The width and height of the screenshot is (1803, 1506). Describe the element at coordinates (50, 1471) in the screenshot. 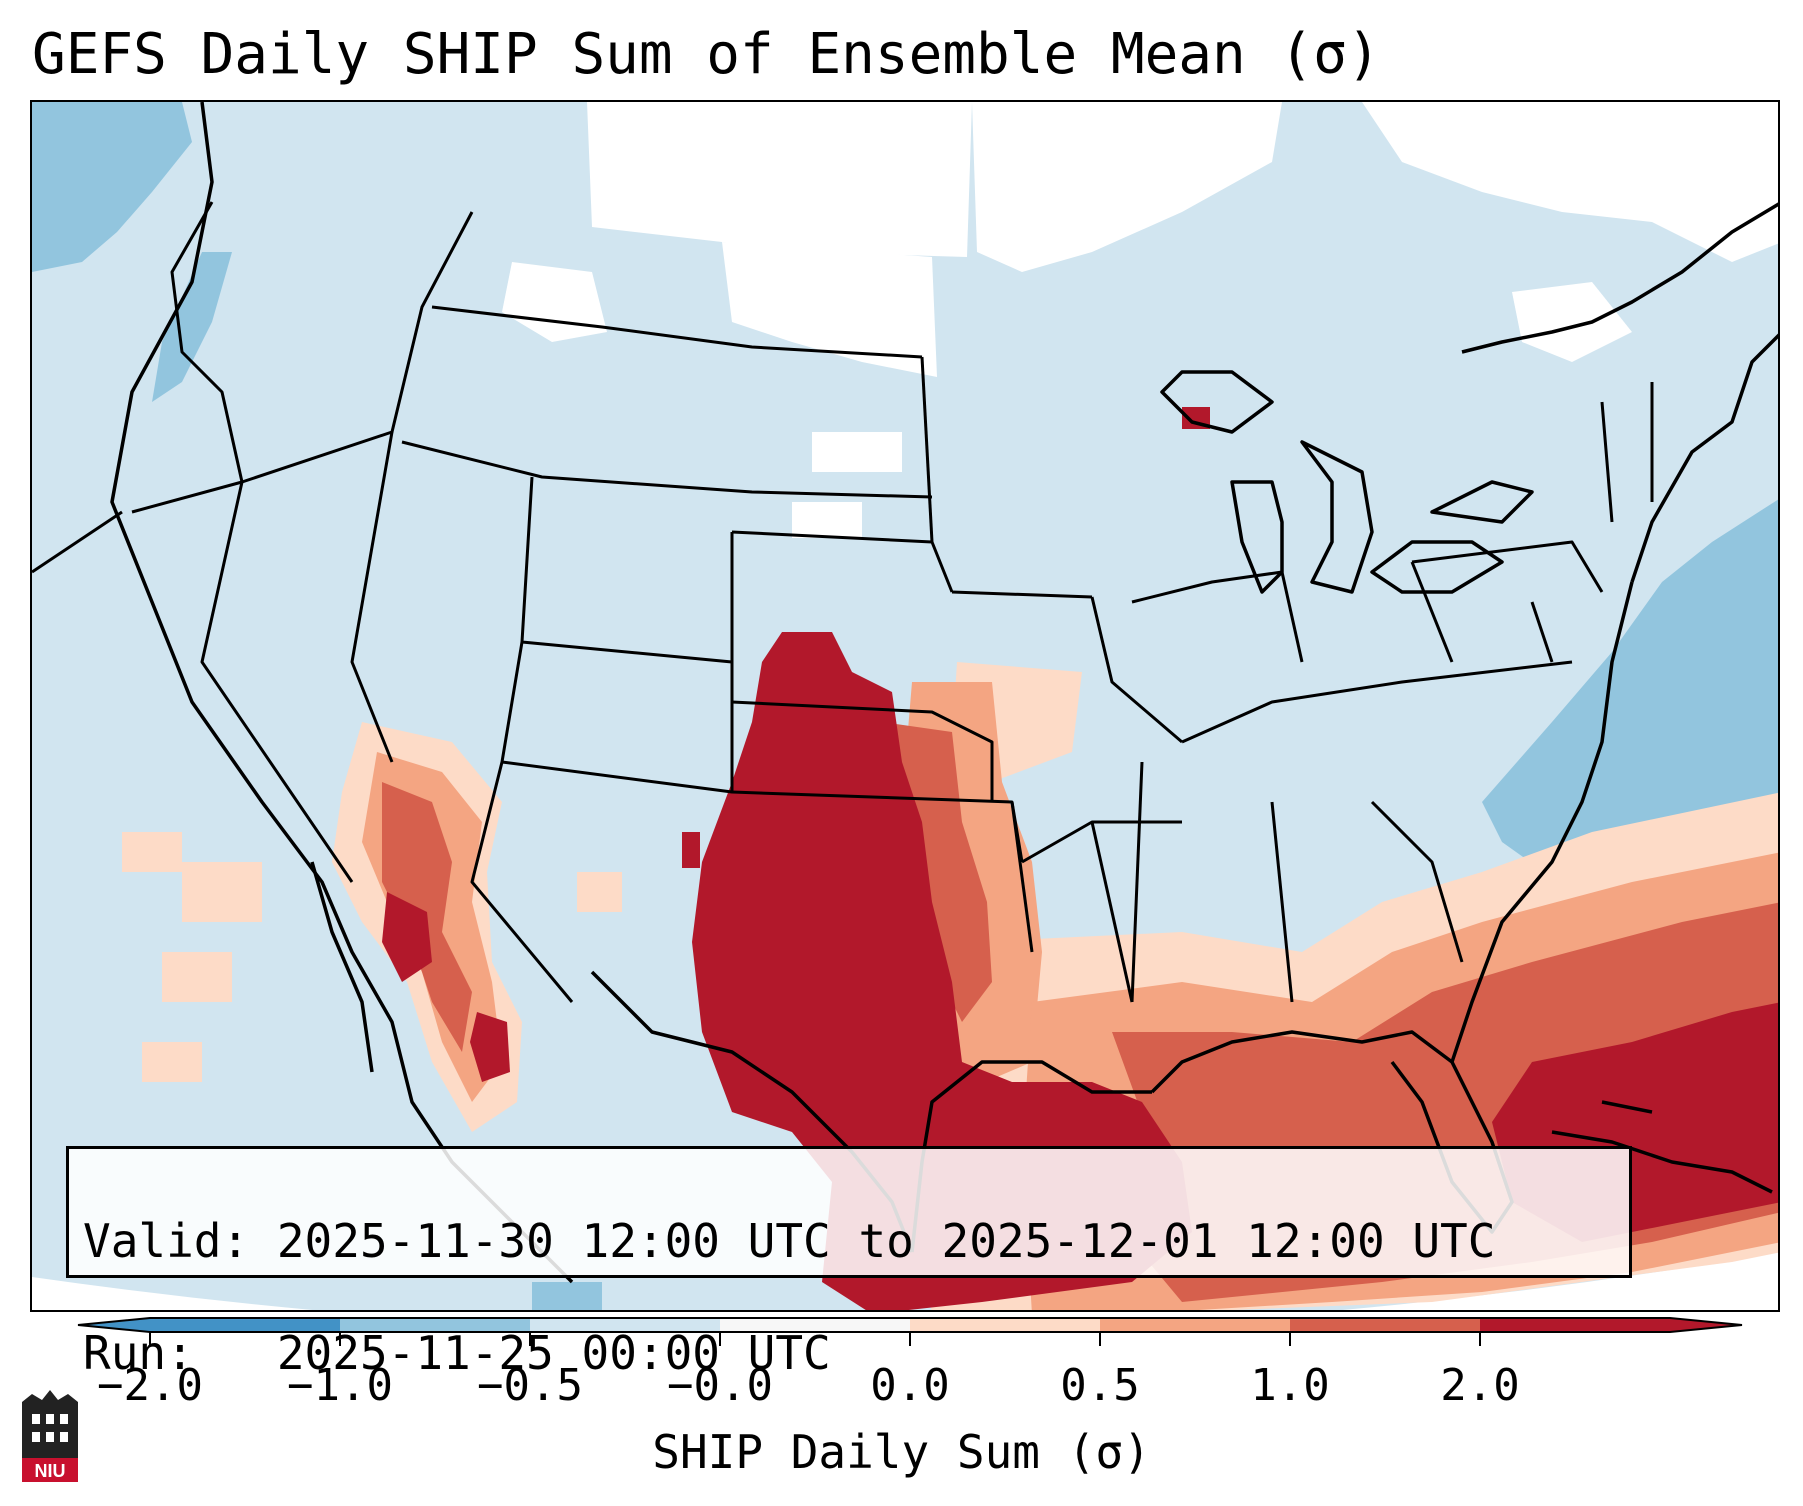

I see `logo-text: NIU` at that location.